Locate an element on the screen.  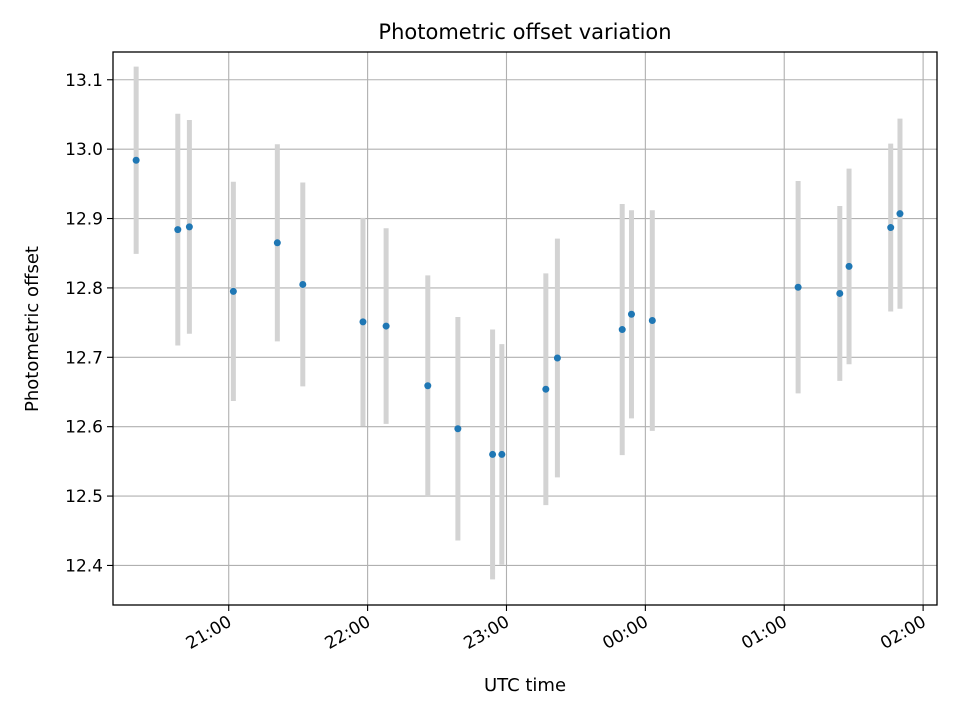
y-tick-label: 12.7 is located at coordinates (84, 358).